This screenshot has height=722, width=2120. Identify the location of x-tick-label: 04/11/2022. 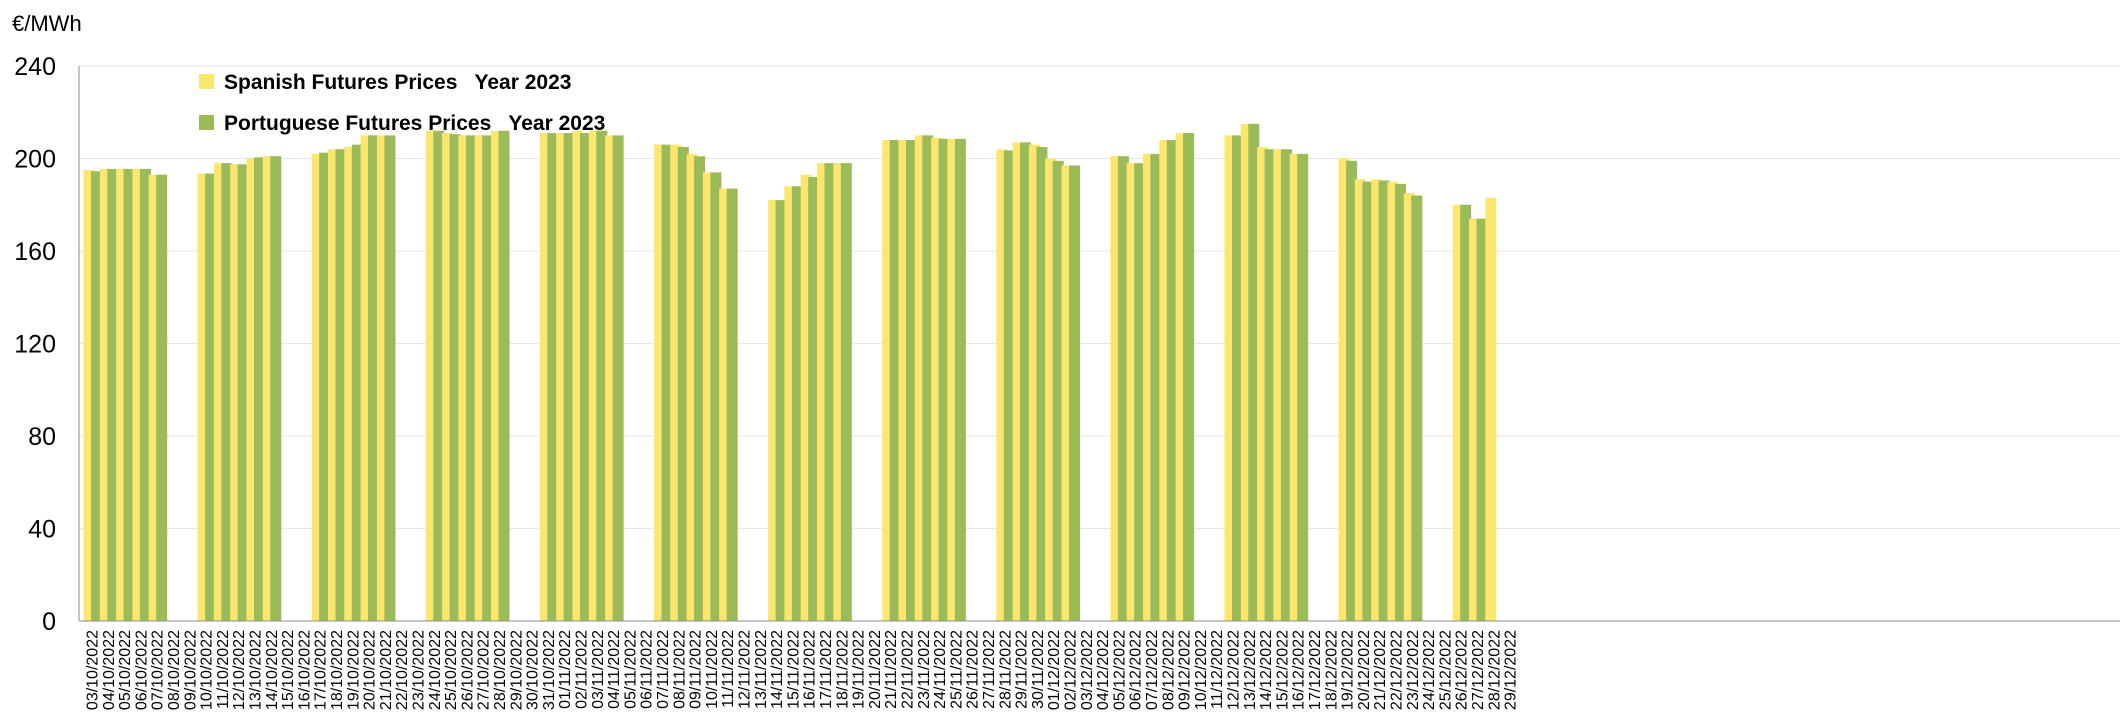
(614, 669).